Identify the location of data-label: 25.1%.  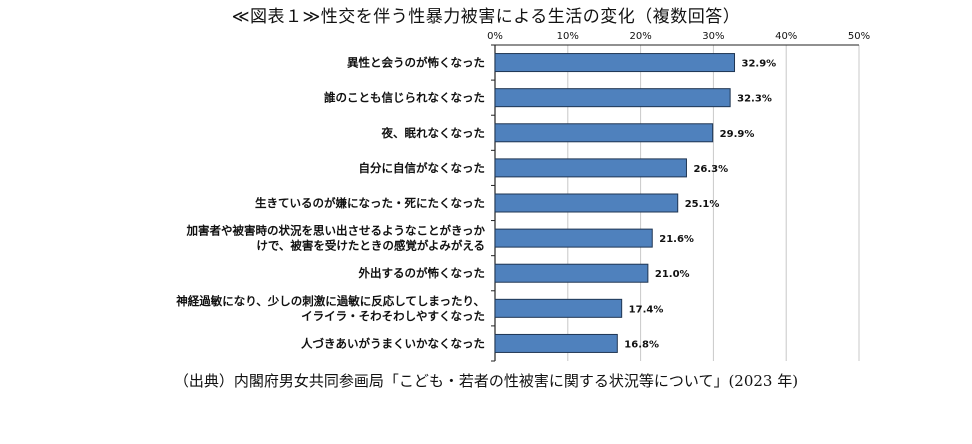
(702, 204).